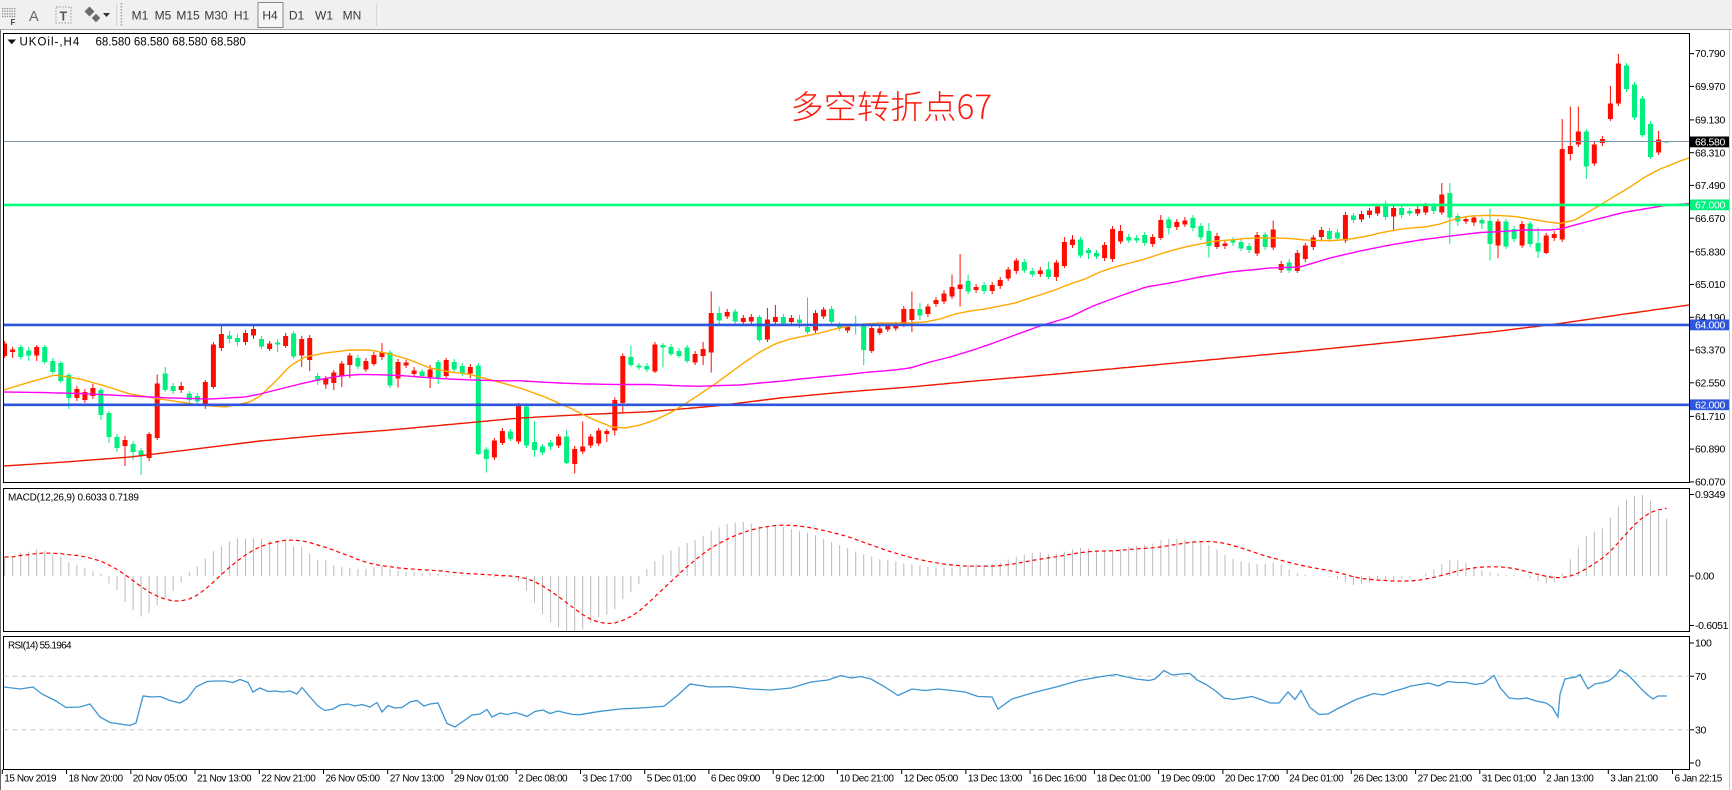 The height and width of the screenshot is (790, 1732). I want to click on svg-text: 6 Dec 09:00, so click(736, 779).